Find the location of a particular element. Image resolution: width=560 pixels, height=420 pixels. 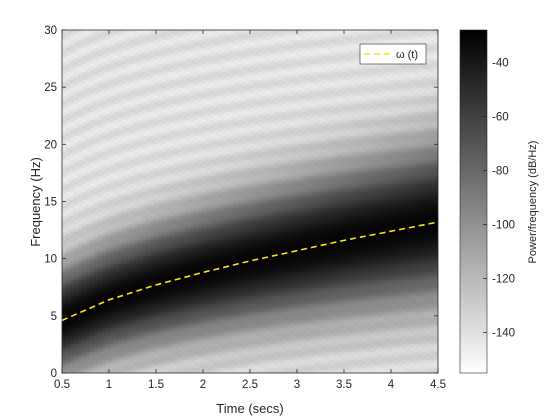

colorbar-label: Power/frequency (dB/Hz) is located at coordinates (533, 202).